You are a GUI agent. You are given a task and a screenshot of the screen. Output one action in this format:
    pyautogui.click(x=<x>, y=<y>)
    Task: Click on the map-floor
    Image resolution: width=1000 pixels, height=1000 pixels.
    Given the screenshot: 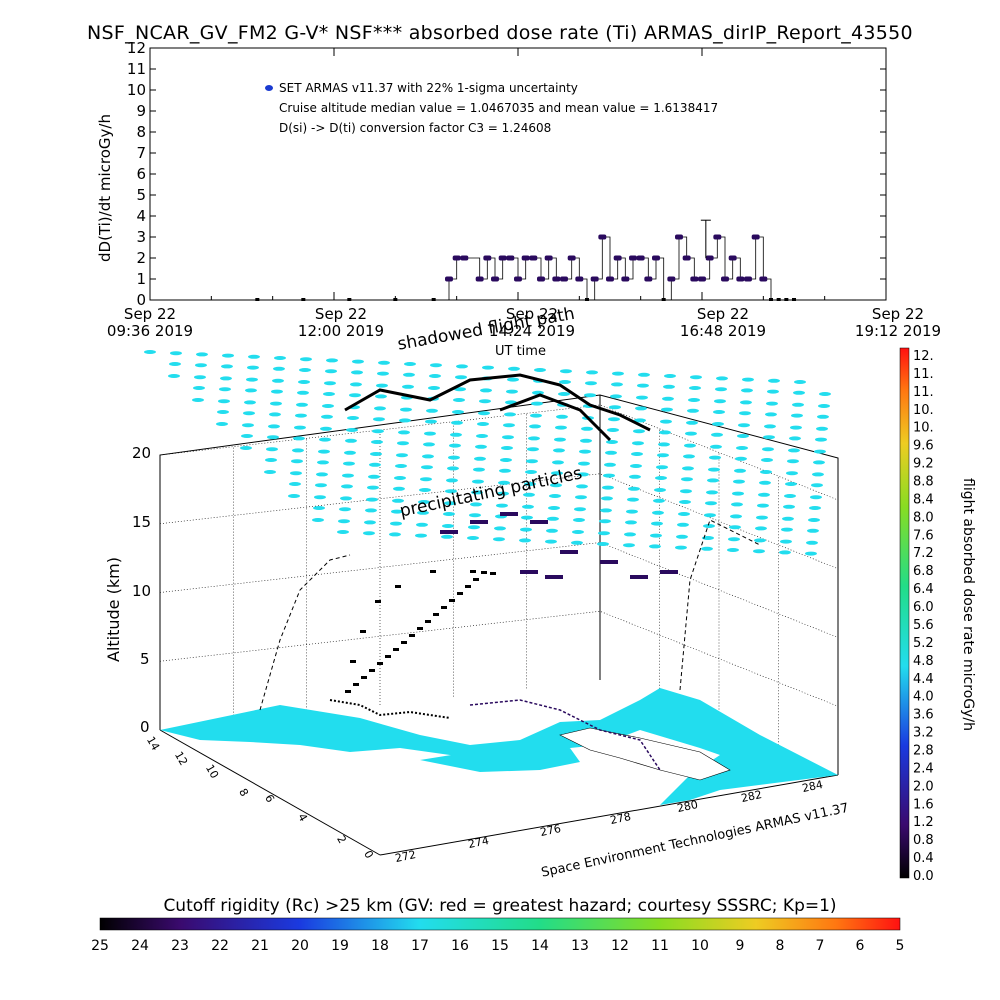 What is the action you would take?
    pyautogui.click(x=499, y=746)
    